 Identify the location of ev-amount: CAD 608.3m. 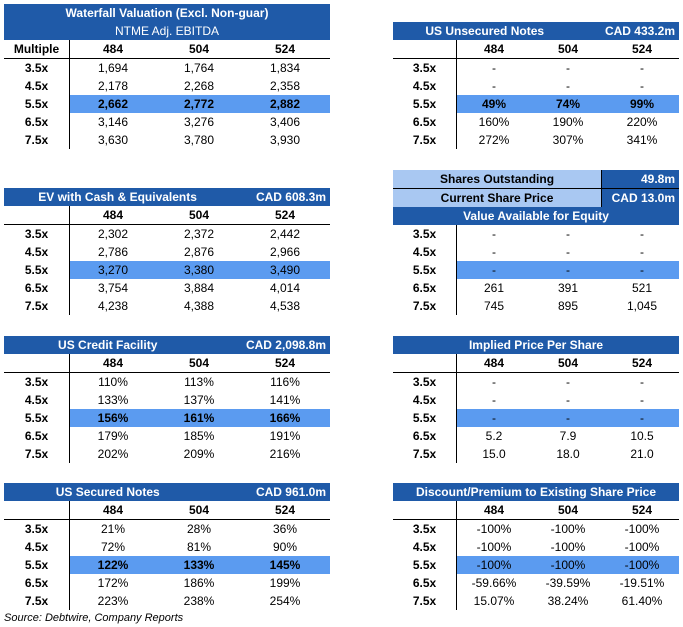
(290, 197).